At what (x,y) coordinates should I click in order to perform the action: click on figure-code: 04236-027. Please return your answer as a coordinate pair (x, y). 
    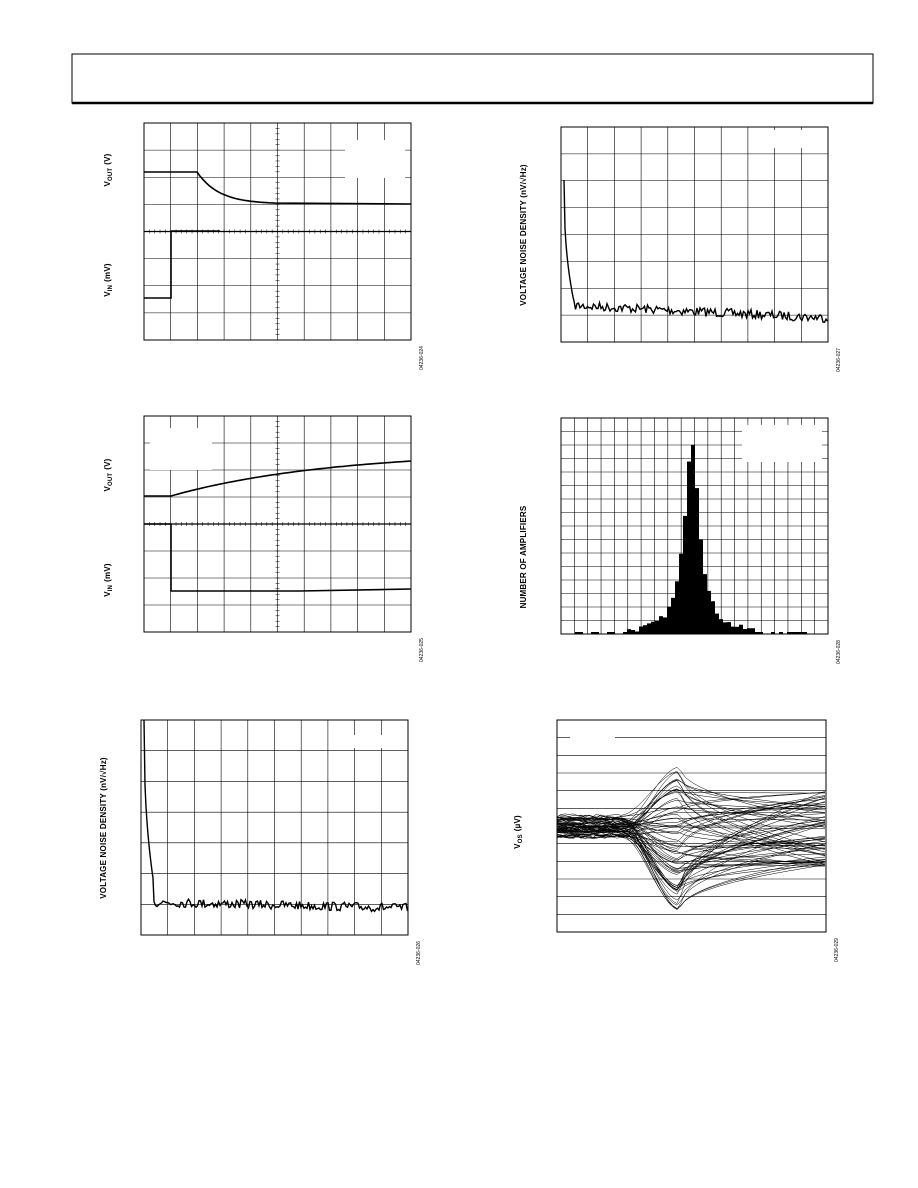
    Looking at the image, I should click on (839, 360).